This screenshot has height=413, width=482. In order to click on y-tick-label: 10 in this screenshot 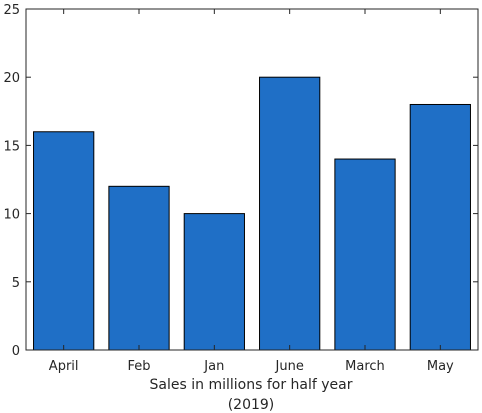, I will do `click(11, 215)`.